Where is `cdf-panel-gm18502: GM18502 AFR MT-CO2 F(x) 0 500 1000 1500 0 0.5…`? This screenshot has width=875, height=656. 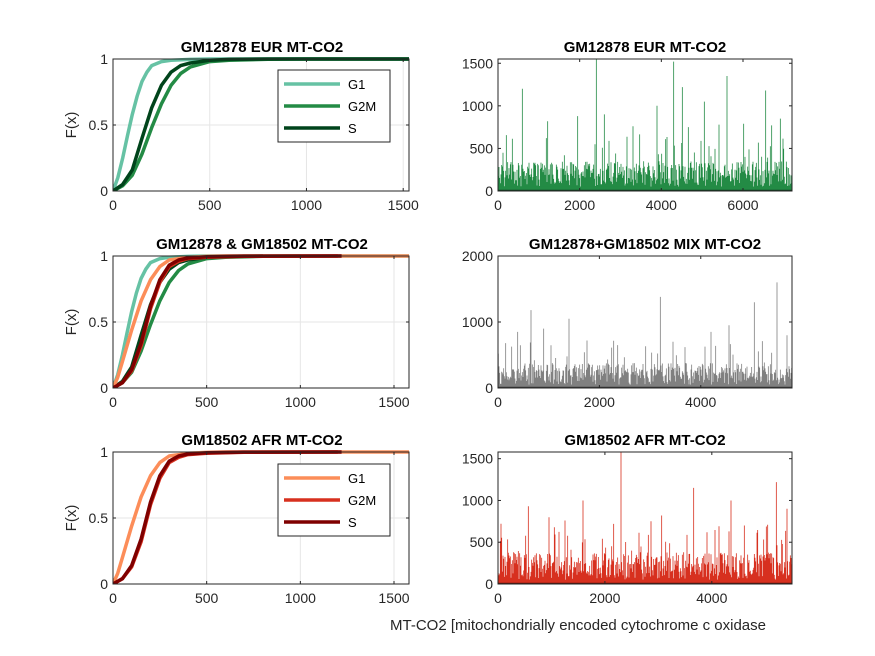
cdf-panel-gm18502: GM18502 AFR MT-CO2 F(x) 0 500 1000 1500 0 0.5… is located at coordinates (236, 519).